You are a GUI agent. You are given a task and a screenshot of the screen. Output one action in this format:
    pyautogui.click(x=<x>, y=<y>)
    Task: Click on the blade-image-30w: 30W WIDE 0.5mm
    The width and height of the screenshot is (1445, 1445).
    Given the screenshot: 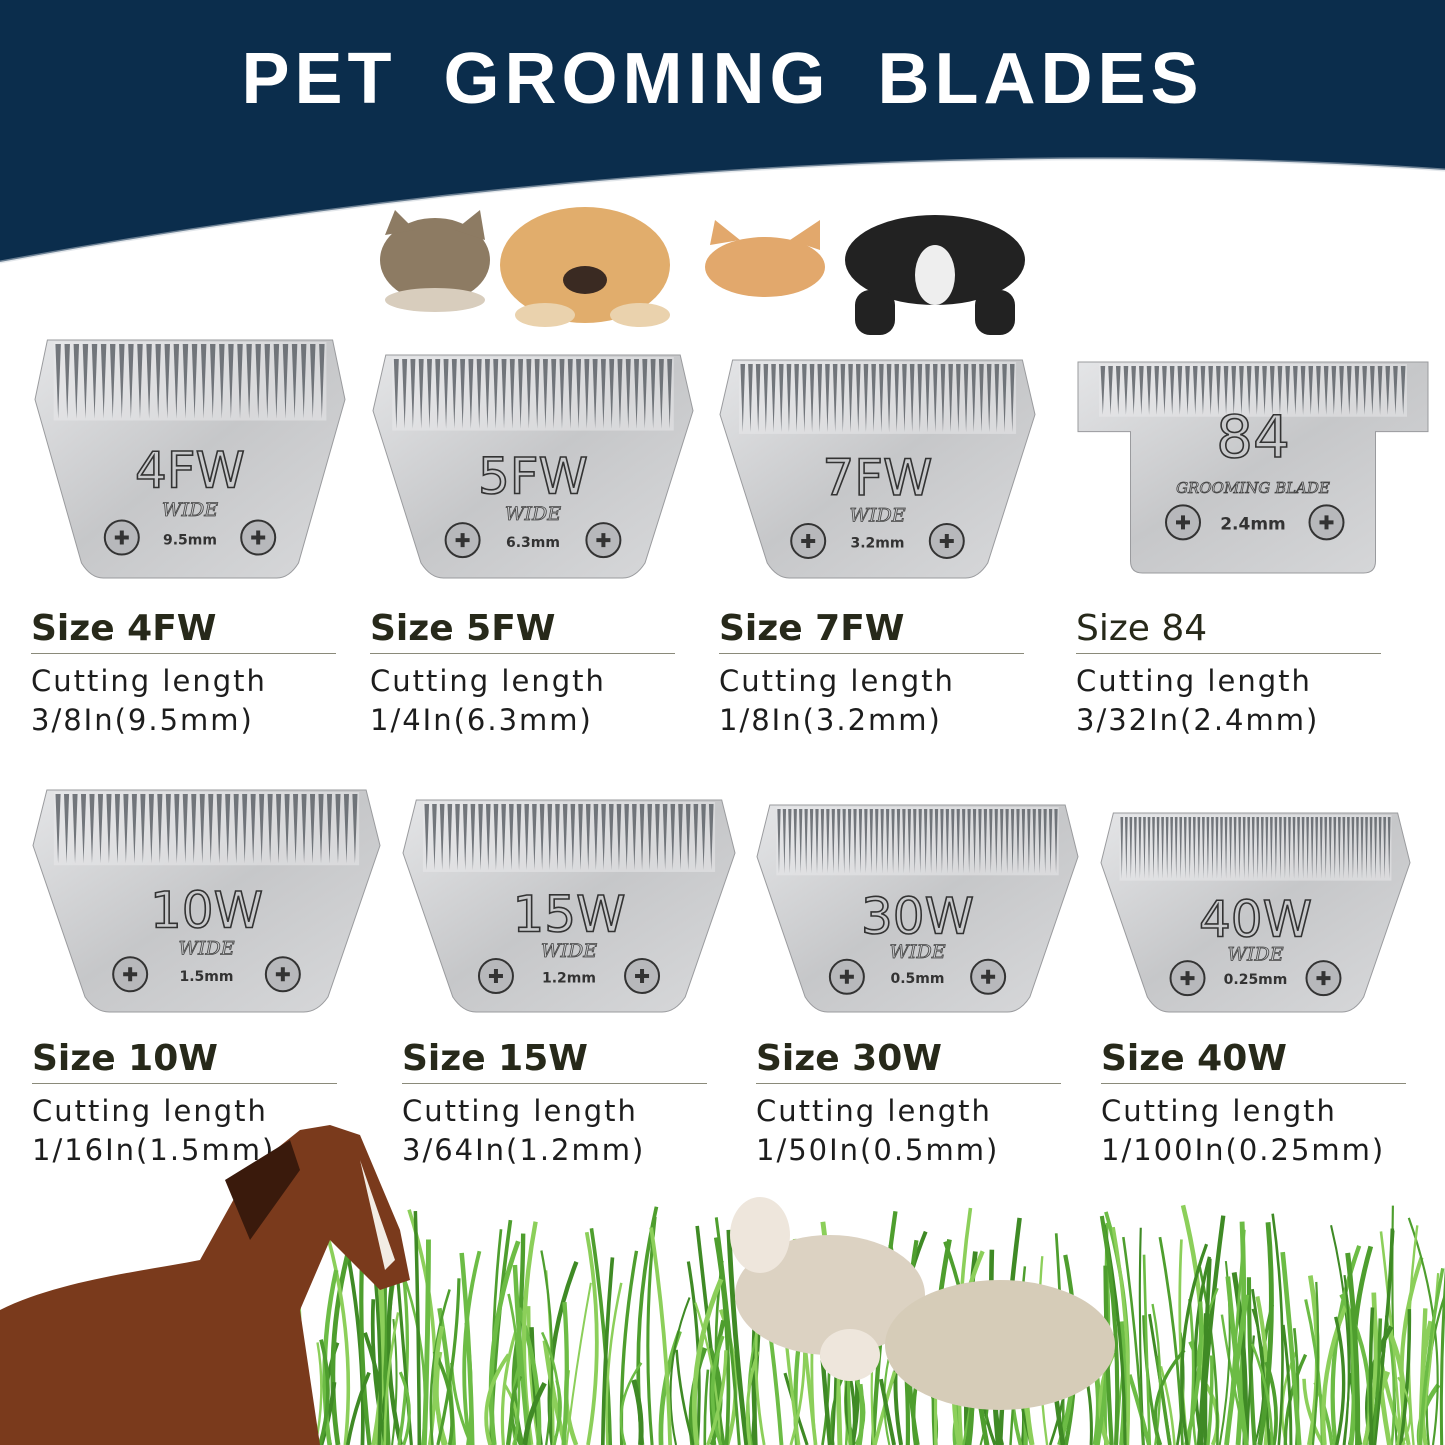 What is the action you would take?
    pyautogui.click(x=917, y=908)
    